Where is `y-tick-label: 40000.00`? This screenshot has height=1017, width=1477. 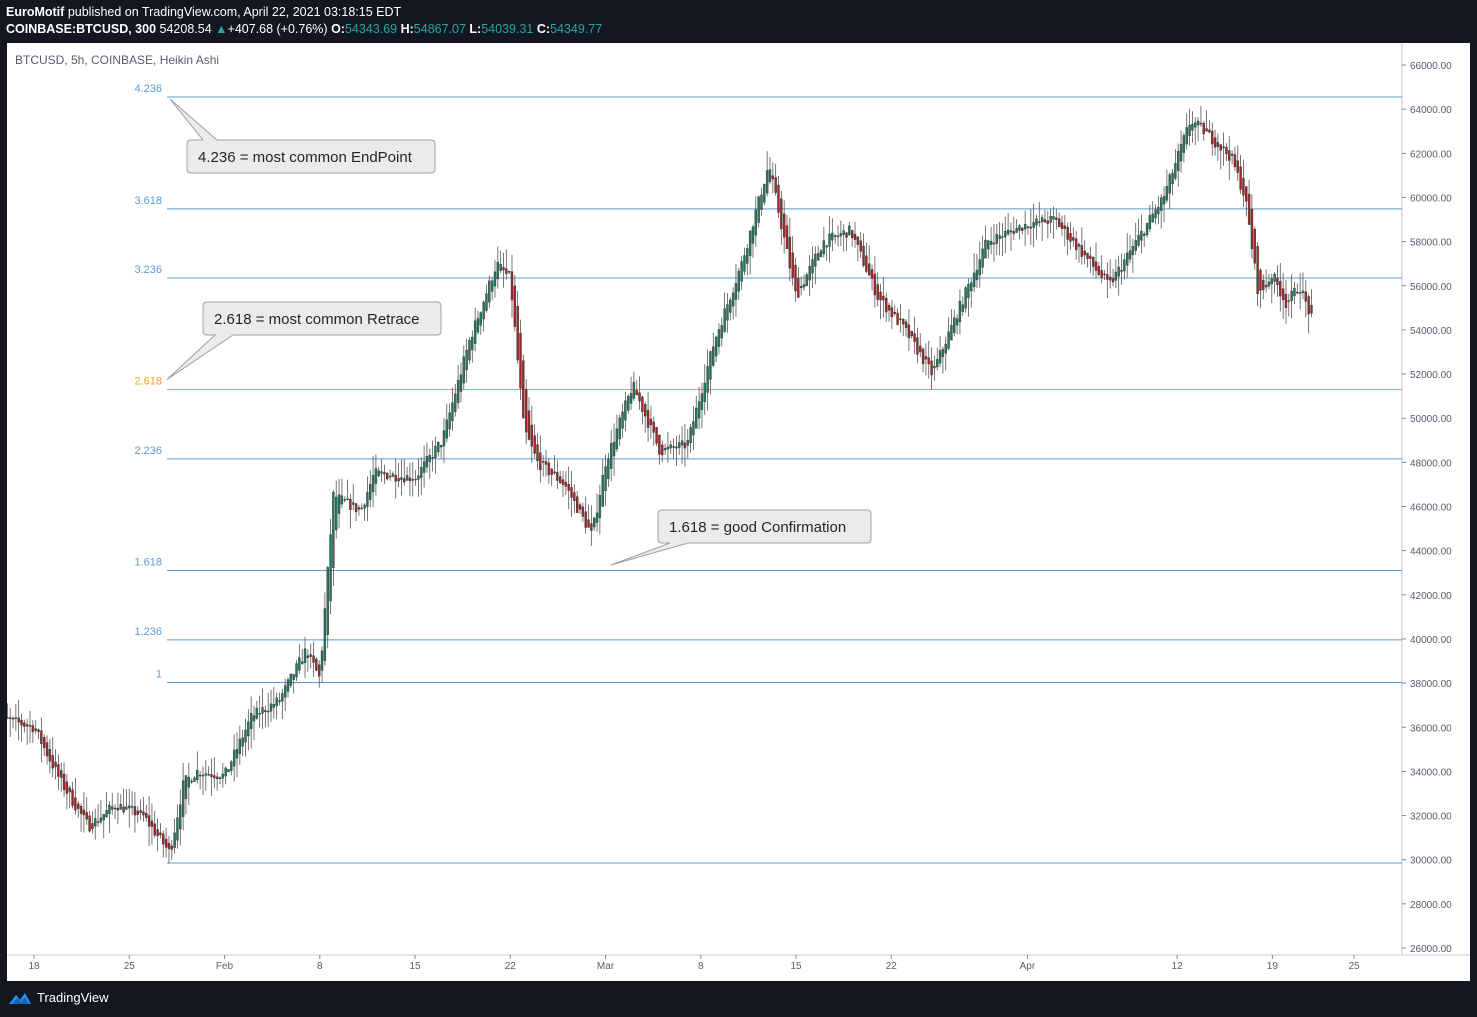
y-tick-label: 40000.00 is located at coordinates (1431, 640).